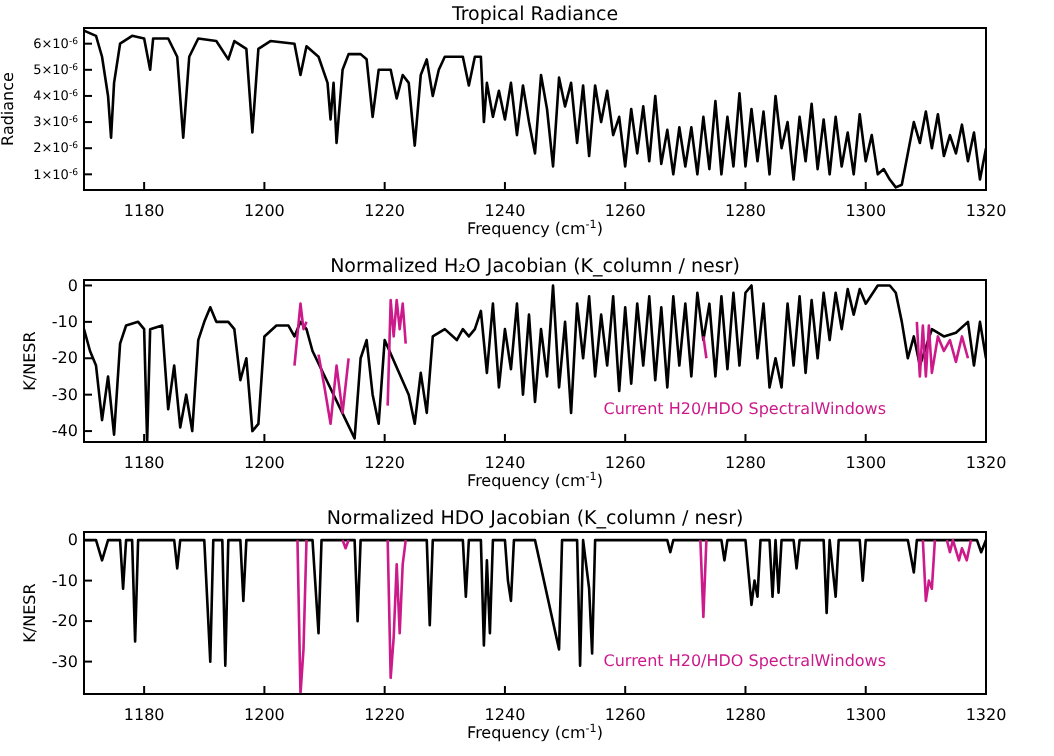  What do you see at coordinates (534, 15) in the screenshot?
I see `chart-title: Tropical Radiance` at bounding box center [534, 15].